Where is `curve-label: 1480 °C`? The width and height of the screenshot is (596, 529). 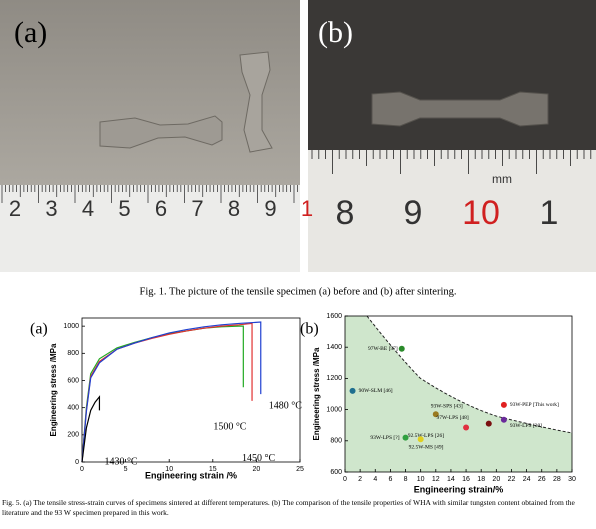 curve-label: 1480 °C is located at coordinates (285, 405).